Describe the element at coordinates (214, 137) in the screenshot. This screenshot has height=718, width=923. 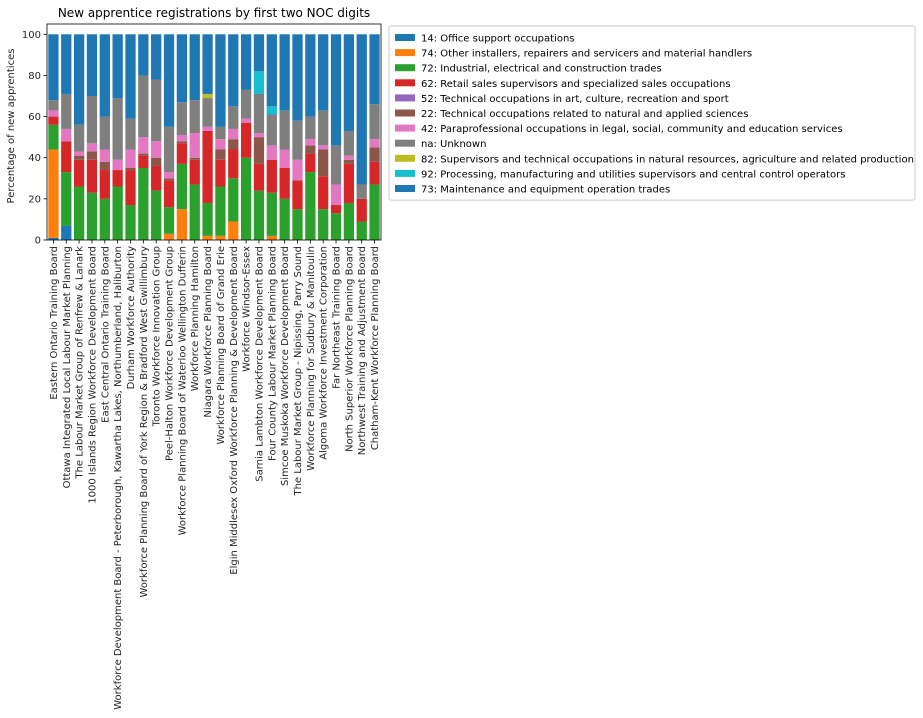
I see `bars-layer` at that location.